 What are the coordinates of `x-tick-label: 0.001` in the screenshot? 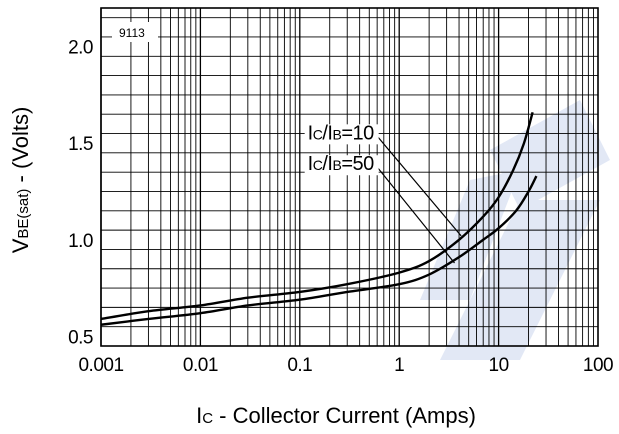 It's located at (100, 365).